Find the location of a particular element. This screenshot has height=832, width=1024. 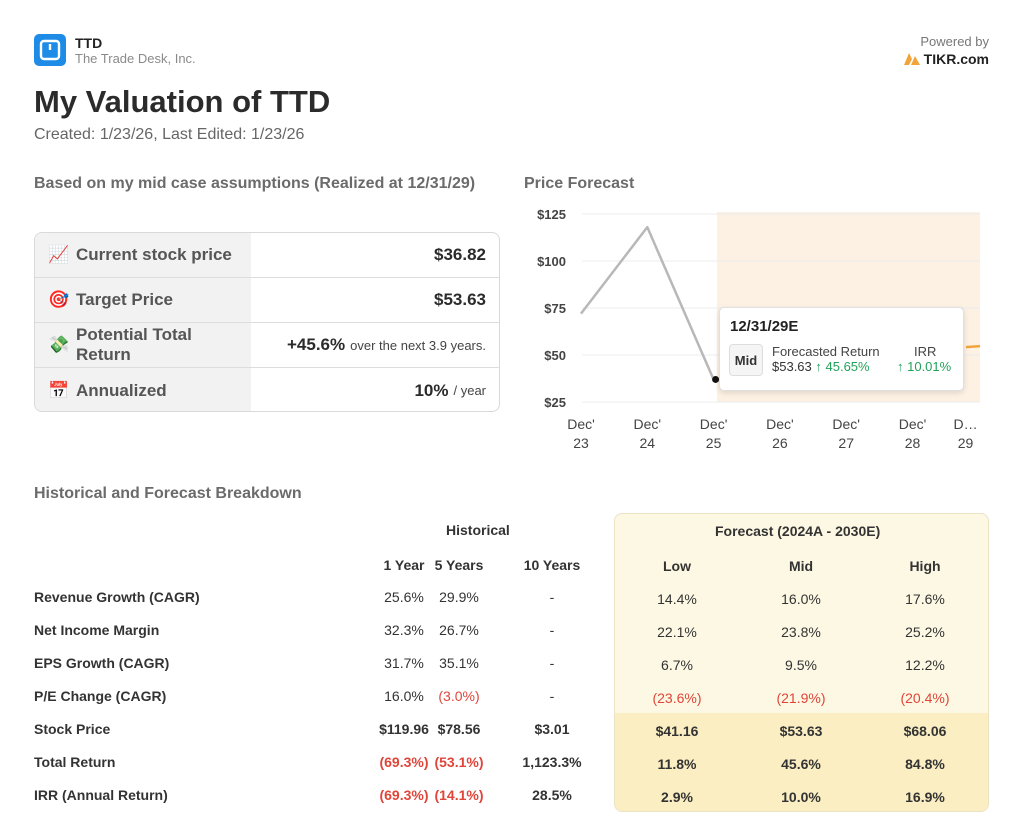

x-tick-label: 25 is located at coordinates (714, 443).